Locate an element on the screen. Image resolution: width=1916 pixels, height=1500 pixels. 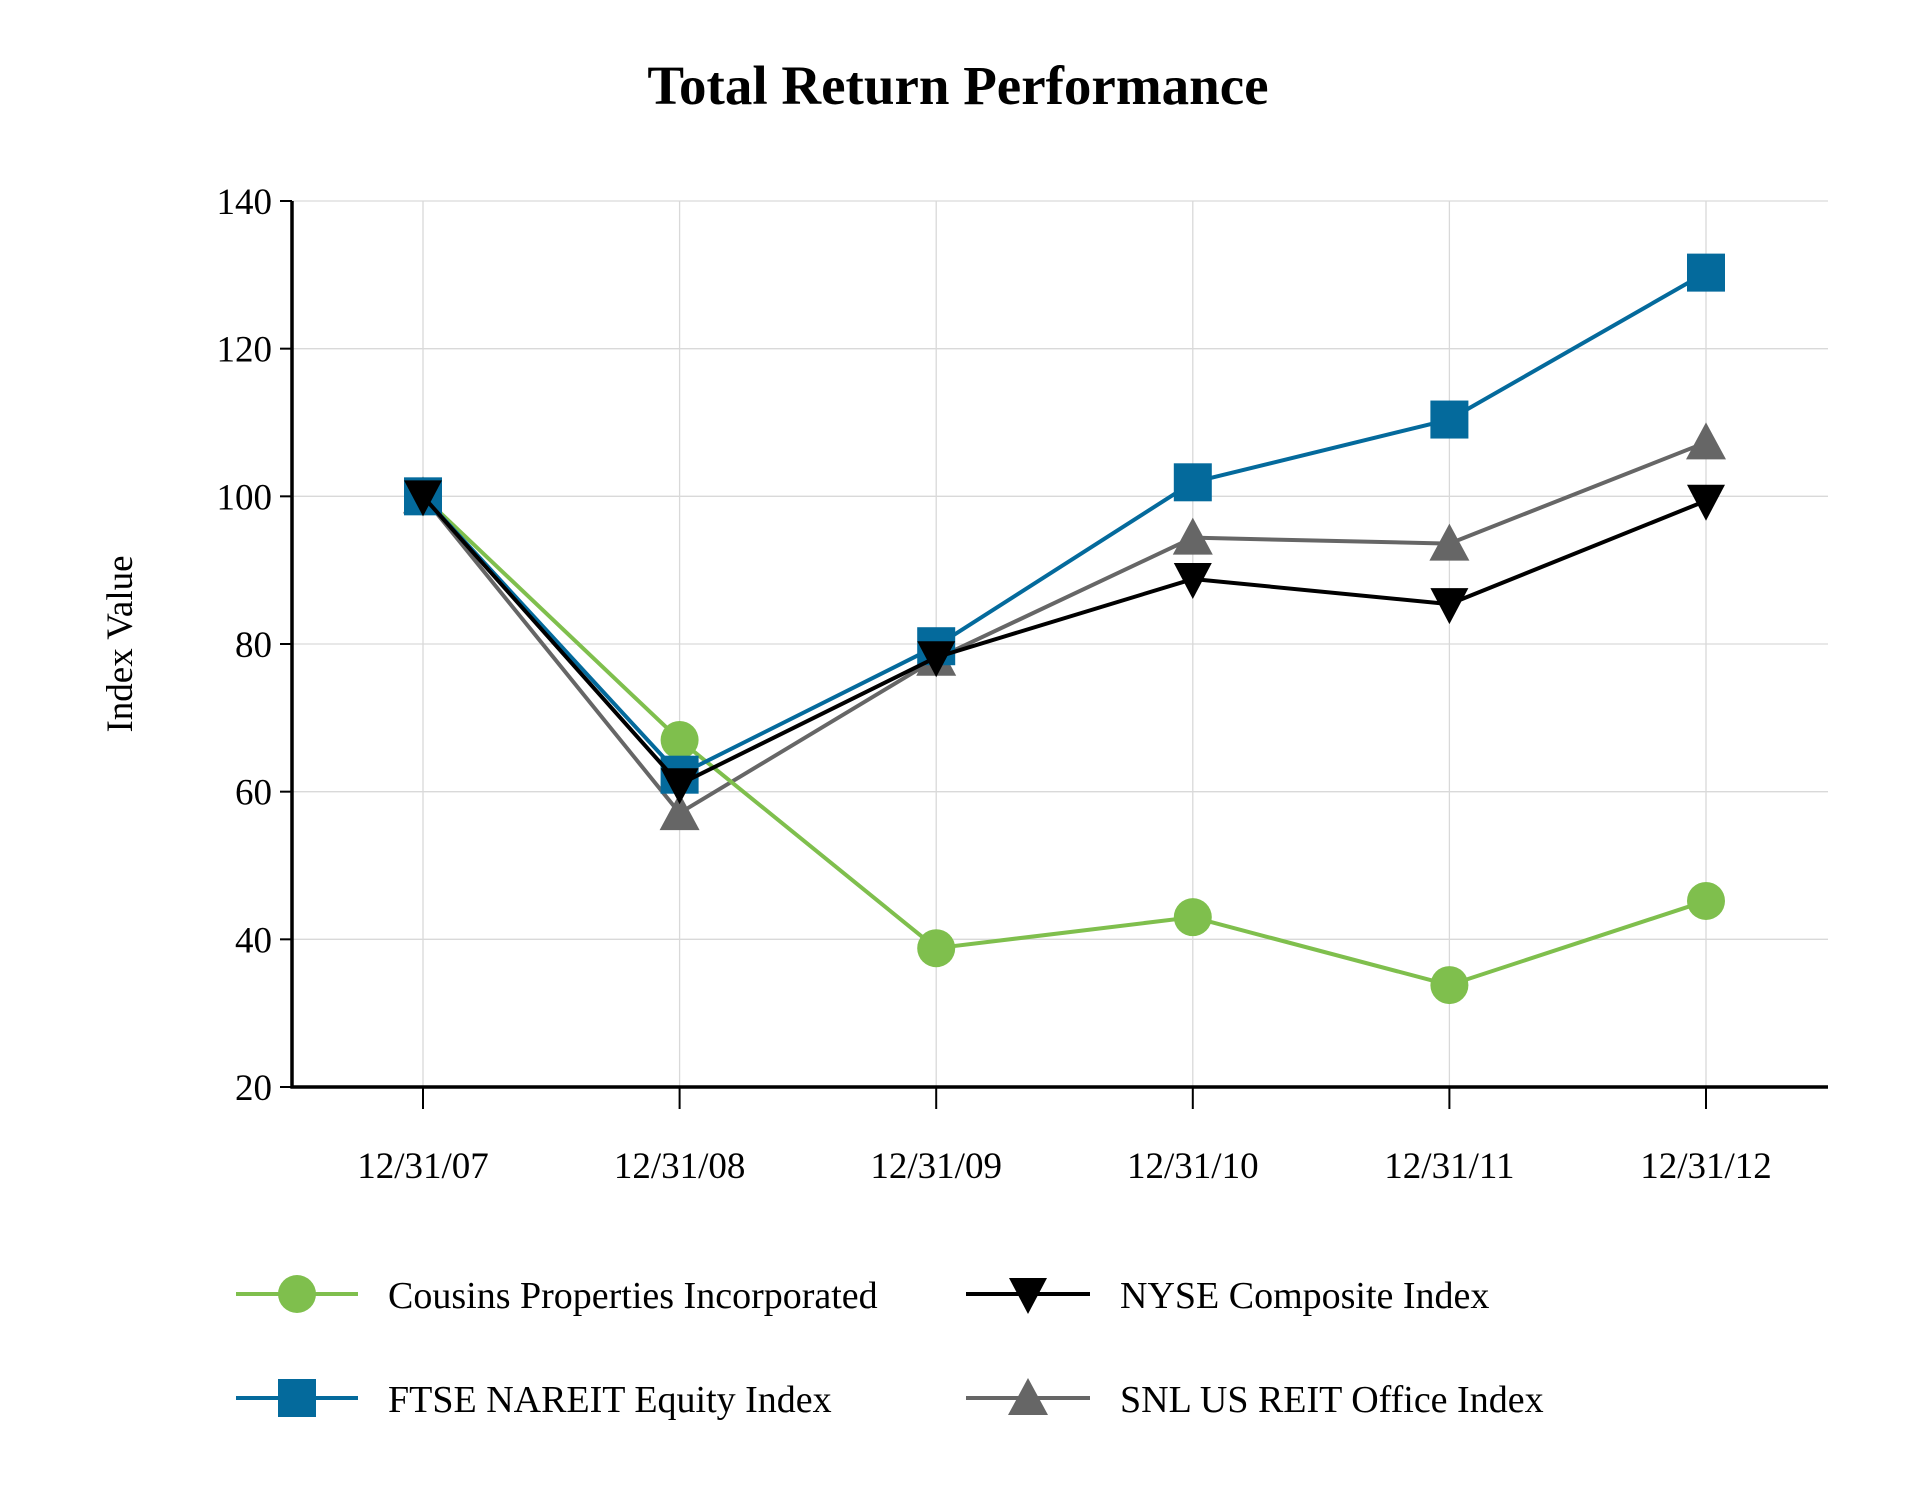
legend-item-cousins-properties-incorporated: Cousins Properties Incorporated is located at coordinates (557, 1296).